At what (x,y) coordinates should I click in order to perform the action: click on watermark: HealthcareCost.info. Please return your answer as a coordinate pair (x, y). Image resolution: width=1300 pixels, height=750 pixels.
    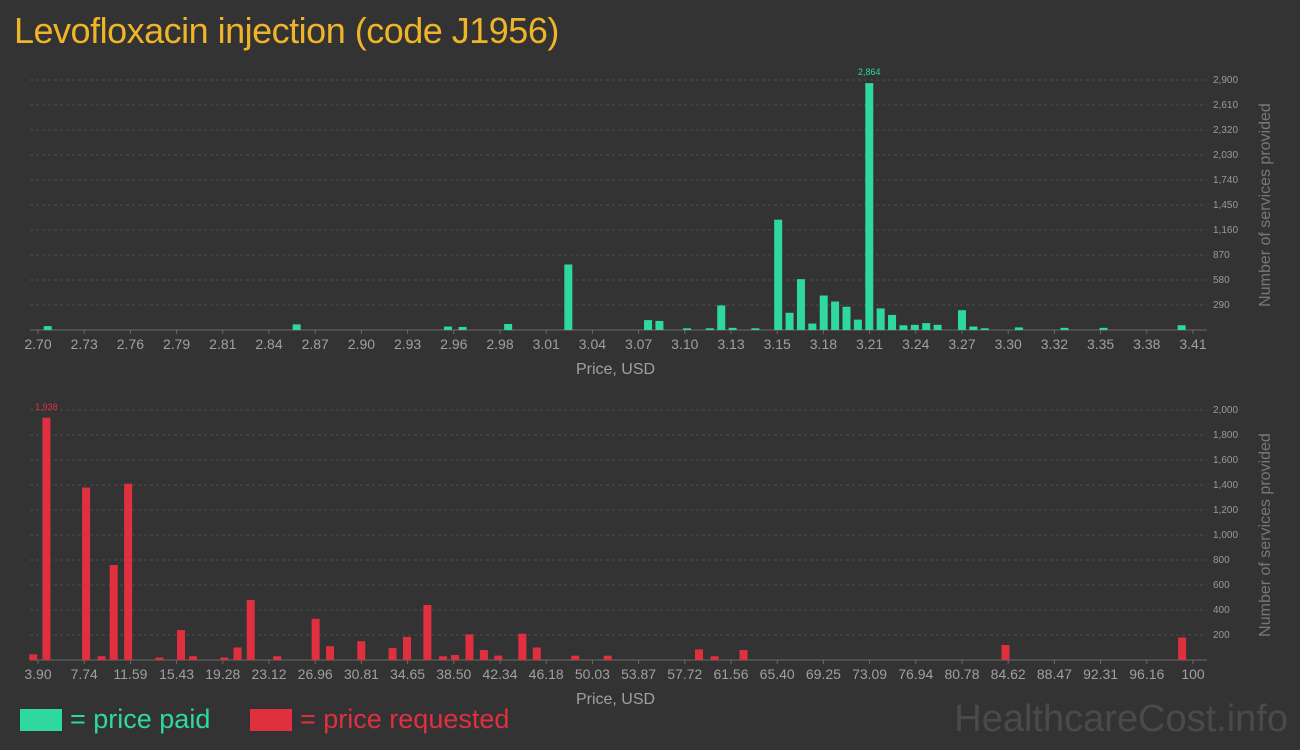
    Looking at the image, I should click on (1121, 719).